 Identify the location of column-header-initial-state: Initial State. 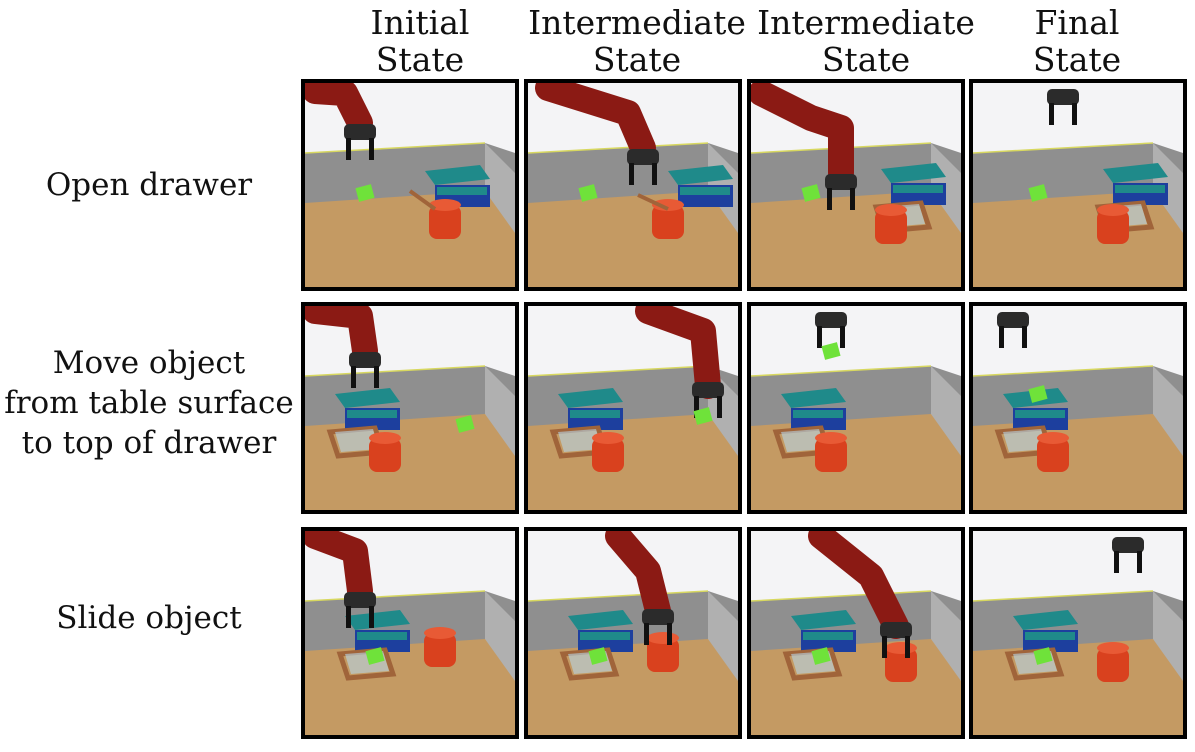
(420, 41).